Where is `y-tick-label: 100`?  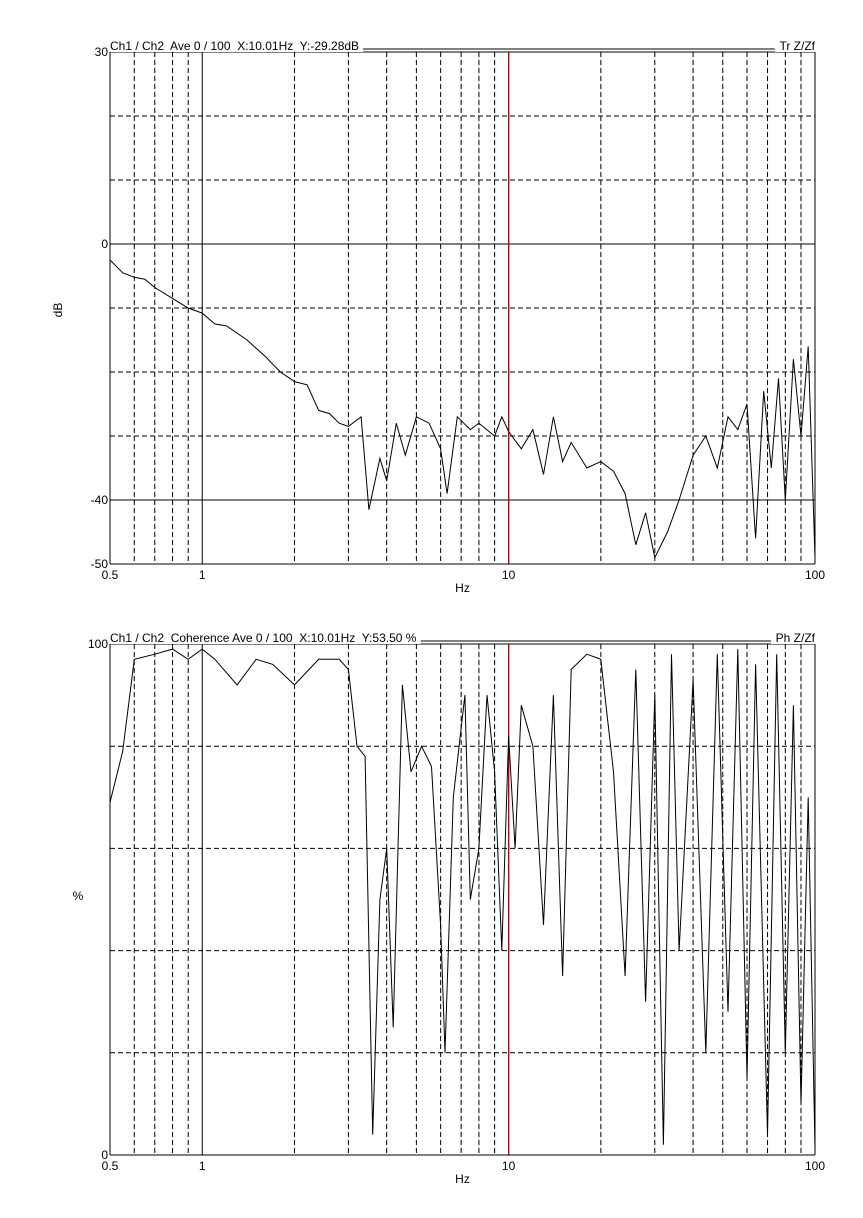
y-tick-label: 100 is located at coordinates (98, 644).